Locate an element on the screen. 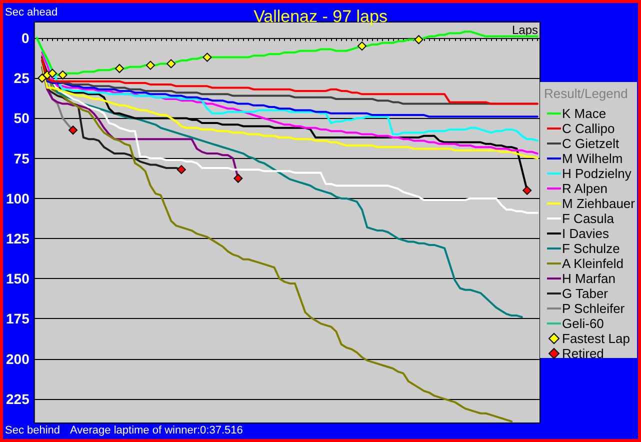 This screenshot has width=641, height=442. legend-label: A Kleinfeld is located at coordinates (593, 263).